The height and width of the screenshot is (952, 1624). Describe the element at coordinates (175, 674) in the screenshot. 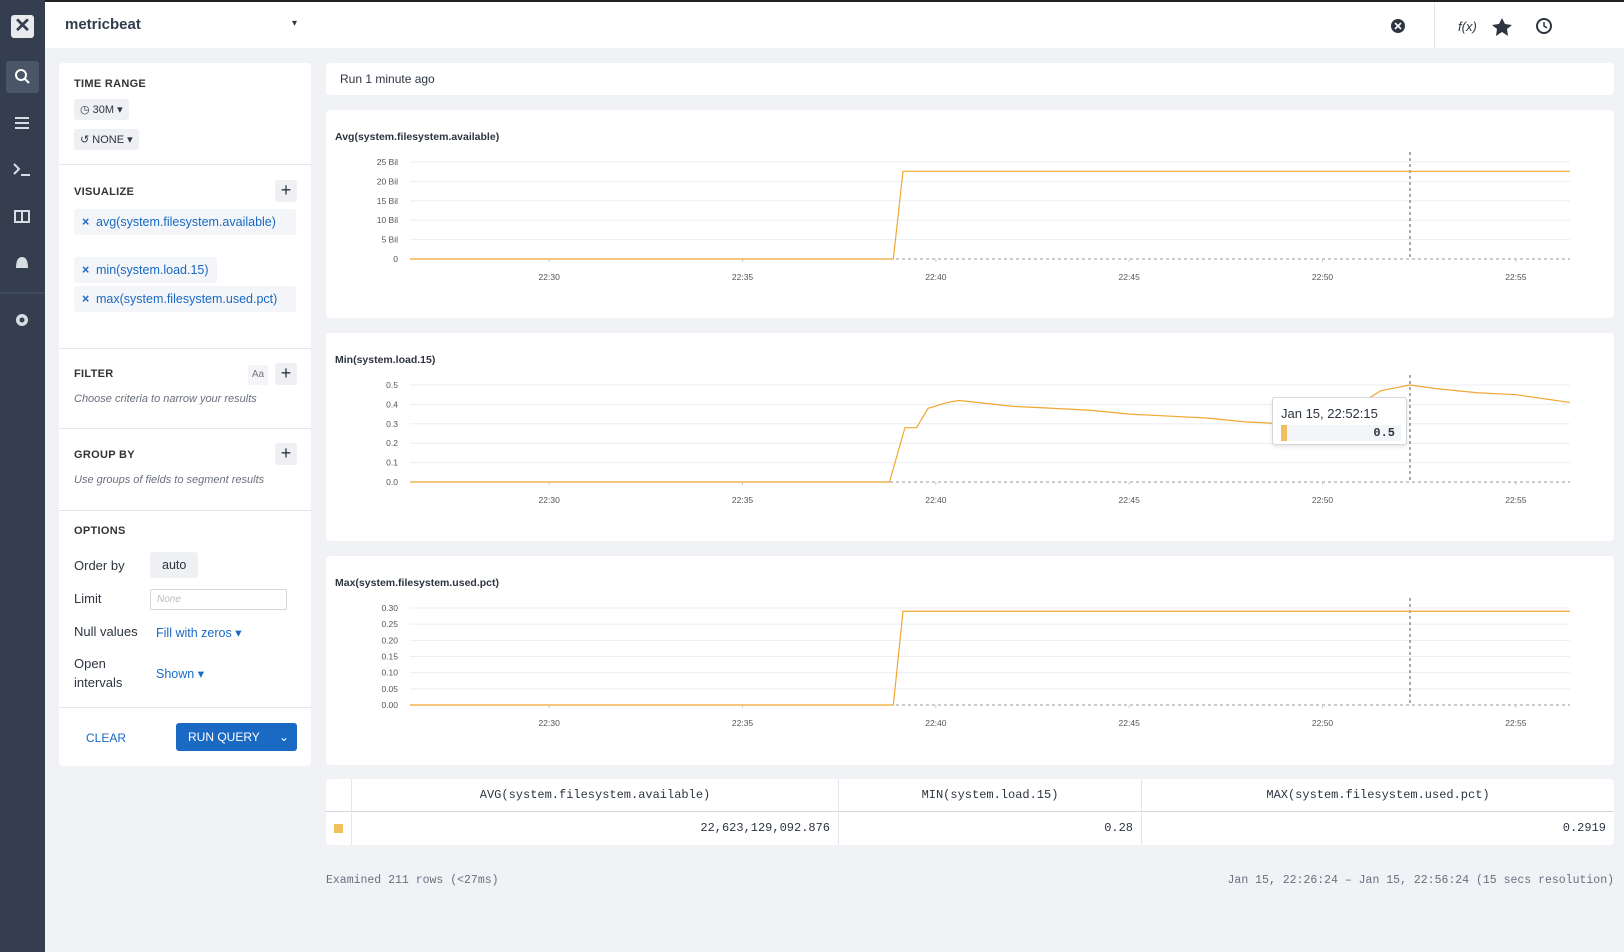

I see `value: Shown` at that location.